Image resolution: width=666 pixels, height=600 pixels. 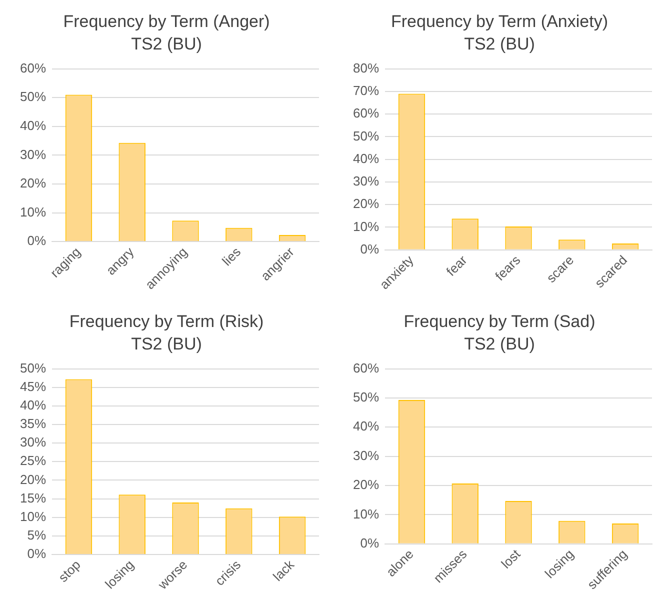 What do you see at coordinates (33, 498) in the screenshot?
I see `y-tick-label: 15%` at bounding box center [33, 498].